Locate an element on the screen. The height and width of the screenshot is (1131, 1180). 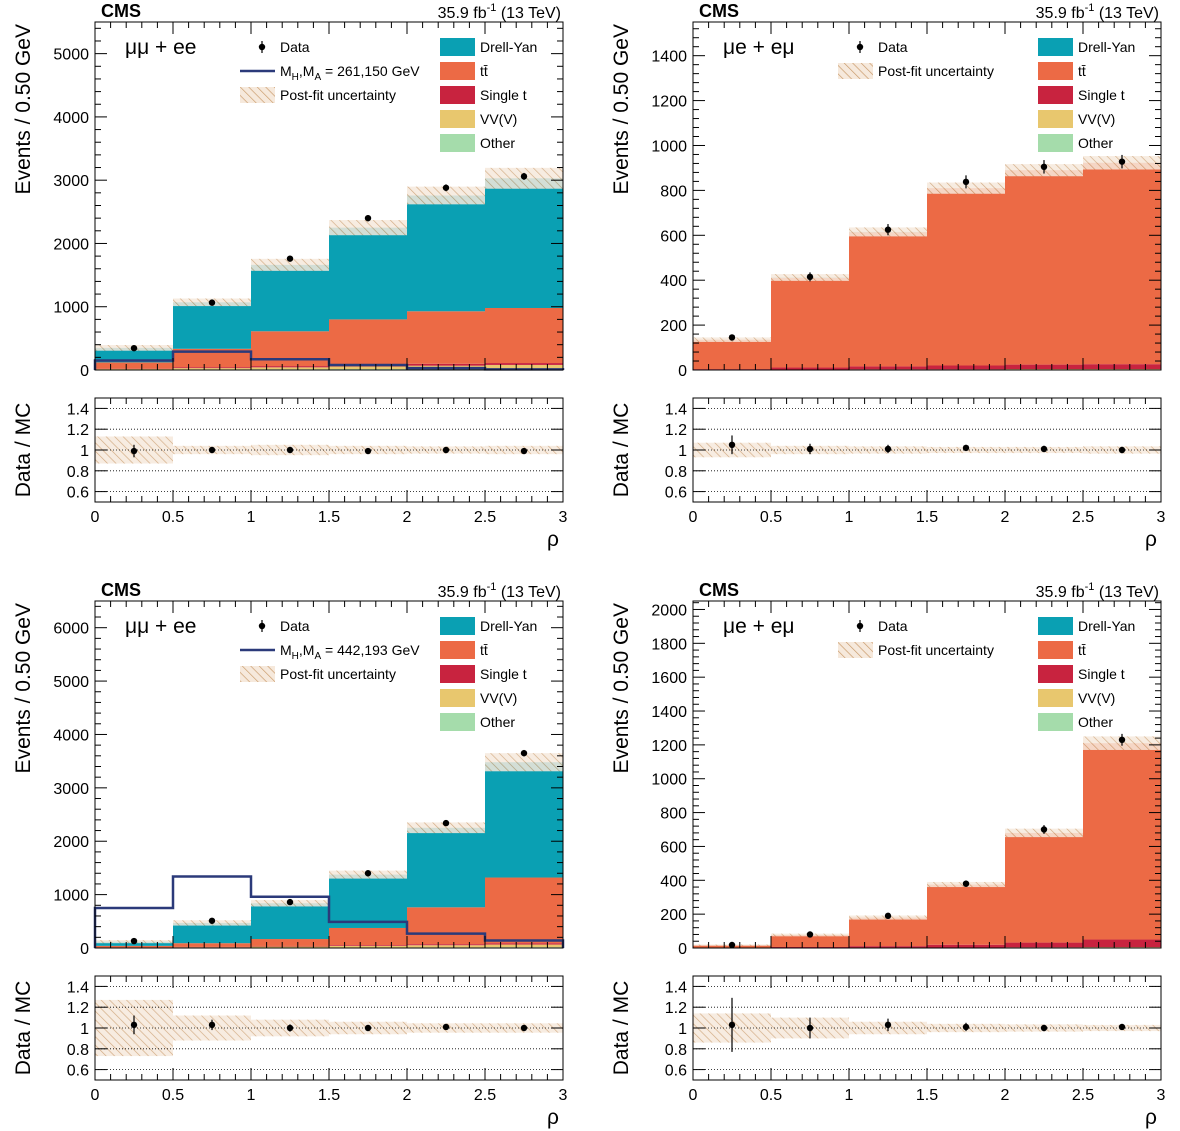
x-tick-label: 0 is located at coordinates (693, 1095).